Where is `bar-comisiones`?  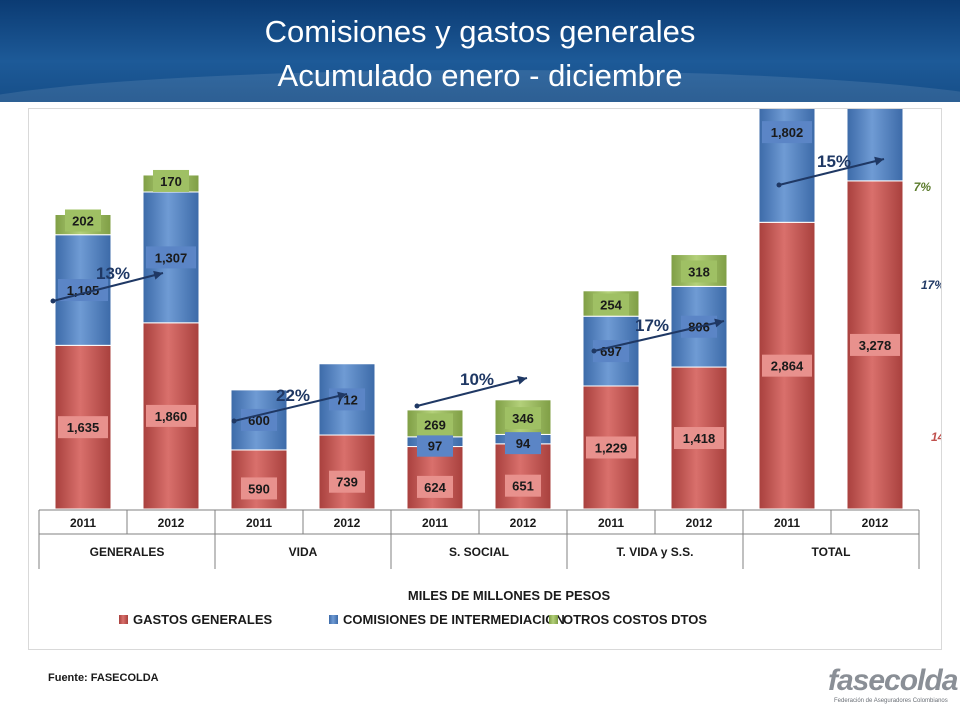 bar-comisiones is located at coordinates (875, 145).